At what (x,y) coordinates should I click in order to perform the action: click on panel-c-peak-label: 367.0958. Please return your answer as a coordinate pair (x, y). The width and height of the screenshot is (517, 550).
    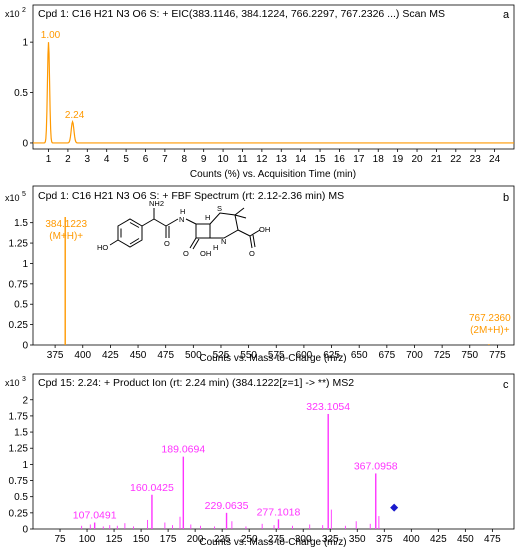
    Looking at the image, I should click on (376, 466).